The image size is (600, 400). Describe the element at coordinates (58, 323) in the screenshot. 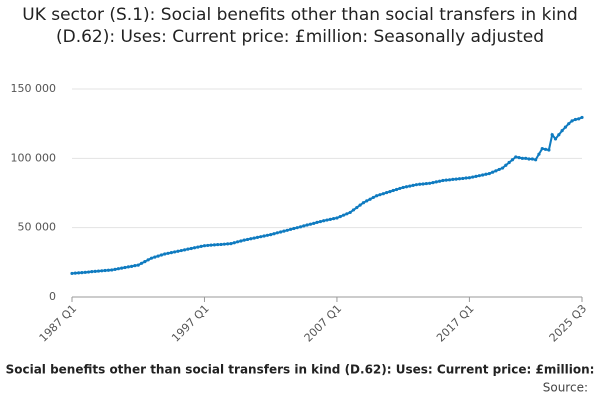

I see `x-tick-label: 1987 Q1` at that location.